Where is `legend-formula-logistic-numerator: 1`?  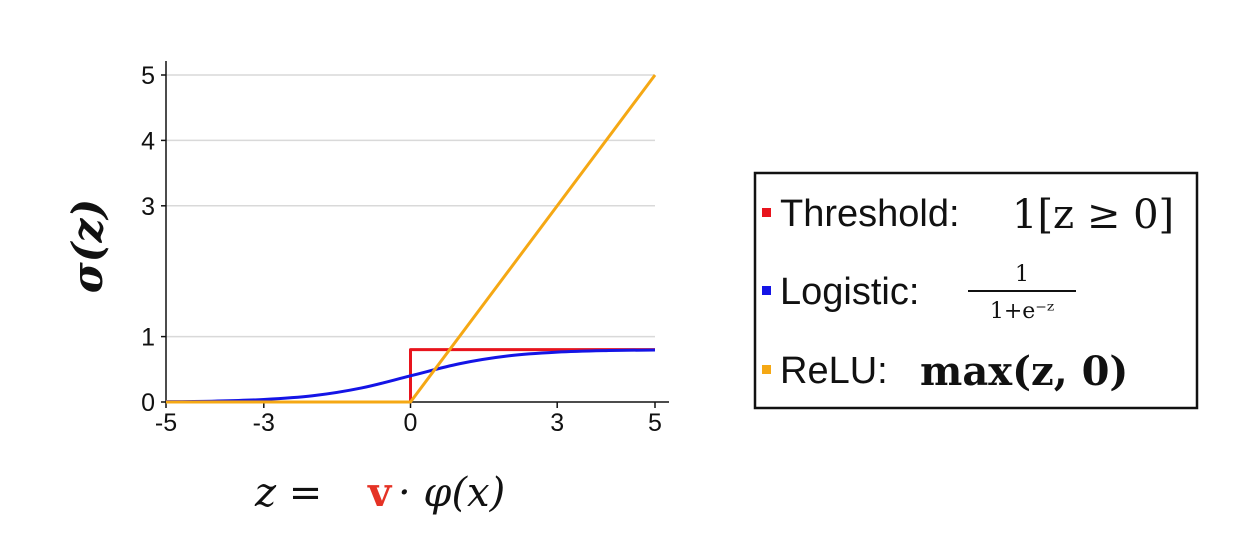 legend-formula-logistic-numerator: 1 is located at coordinates (1022, 274).